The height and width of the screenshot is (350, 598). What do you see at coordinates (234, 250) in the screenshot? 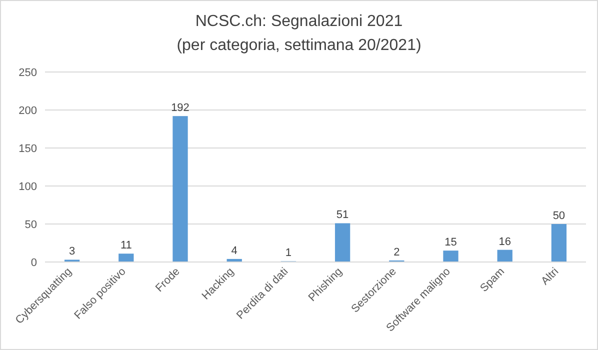
I see `data-label: 4` at bounding box center [234, 250].